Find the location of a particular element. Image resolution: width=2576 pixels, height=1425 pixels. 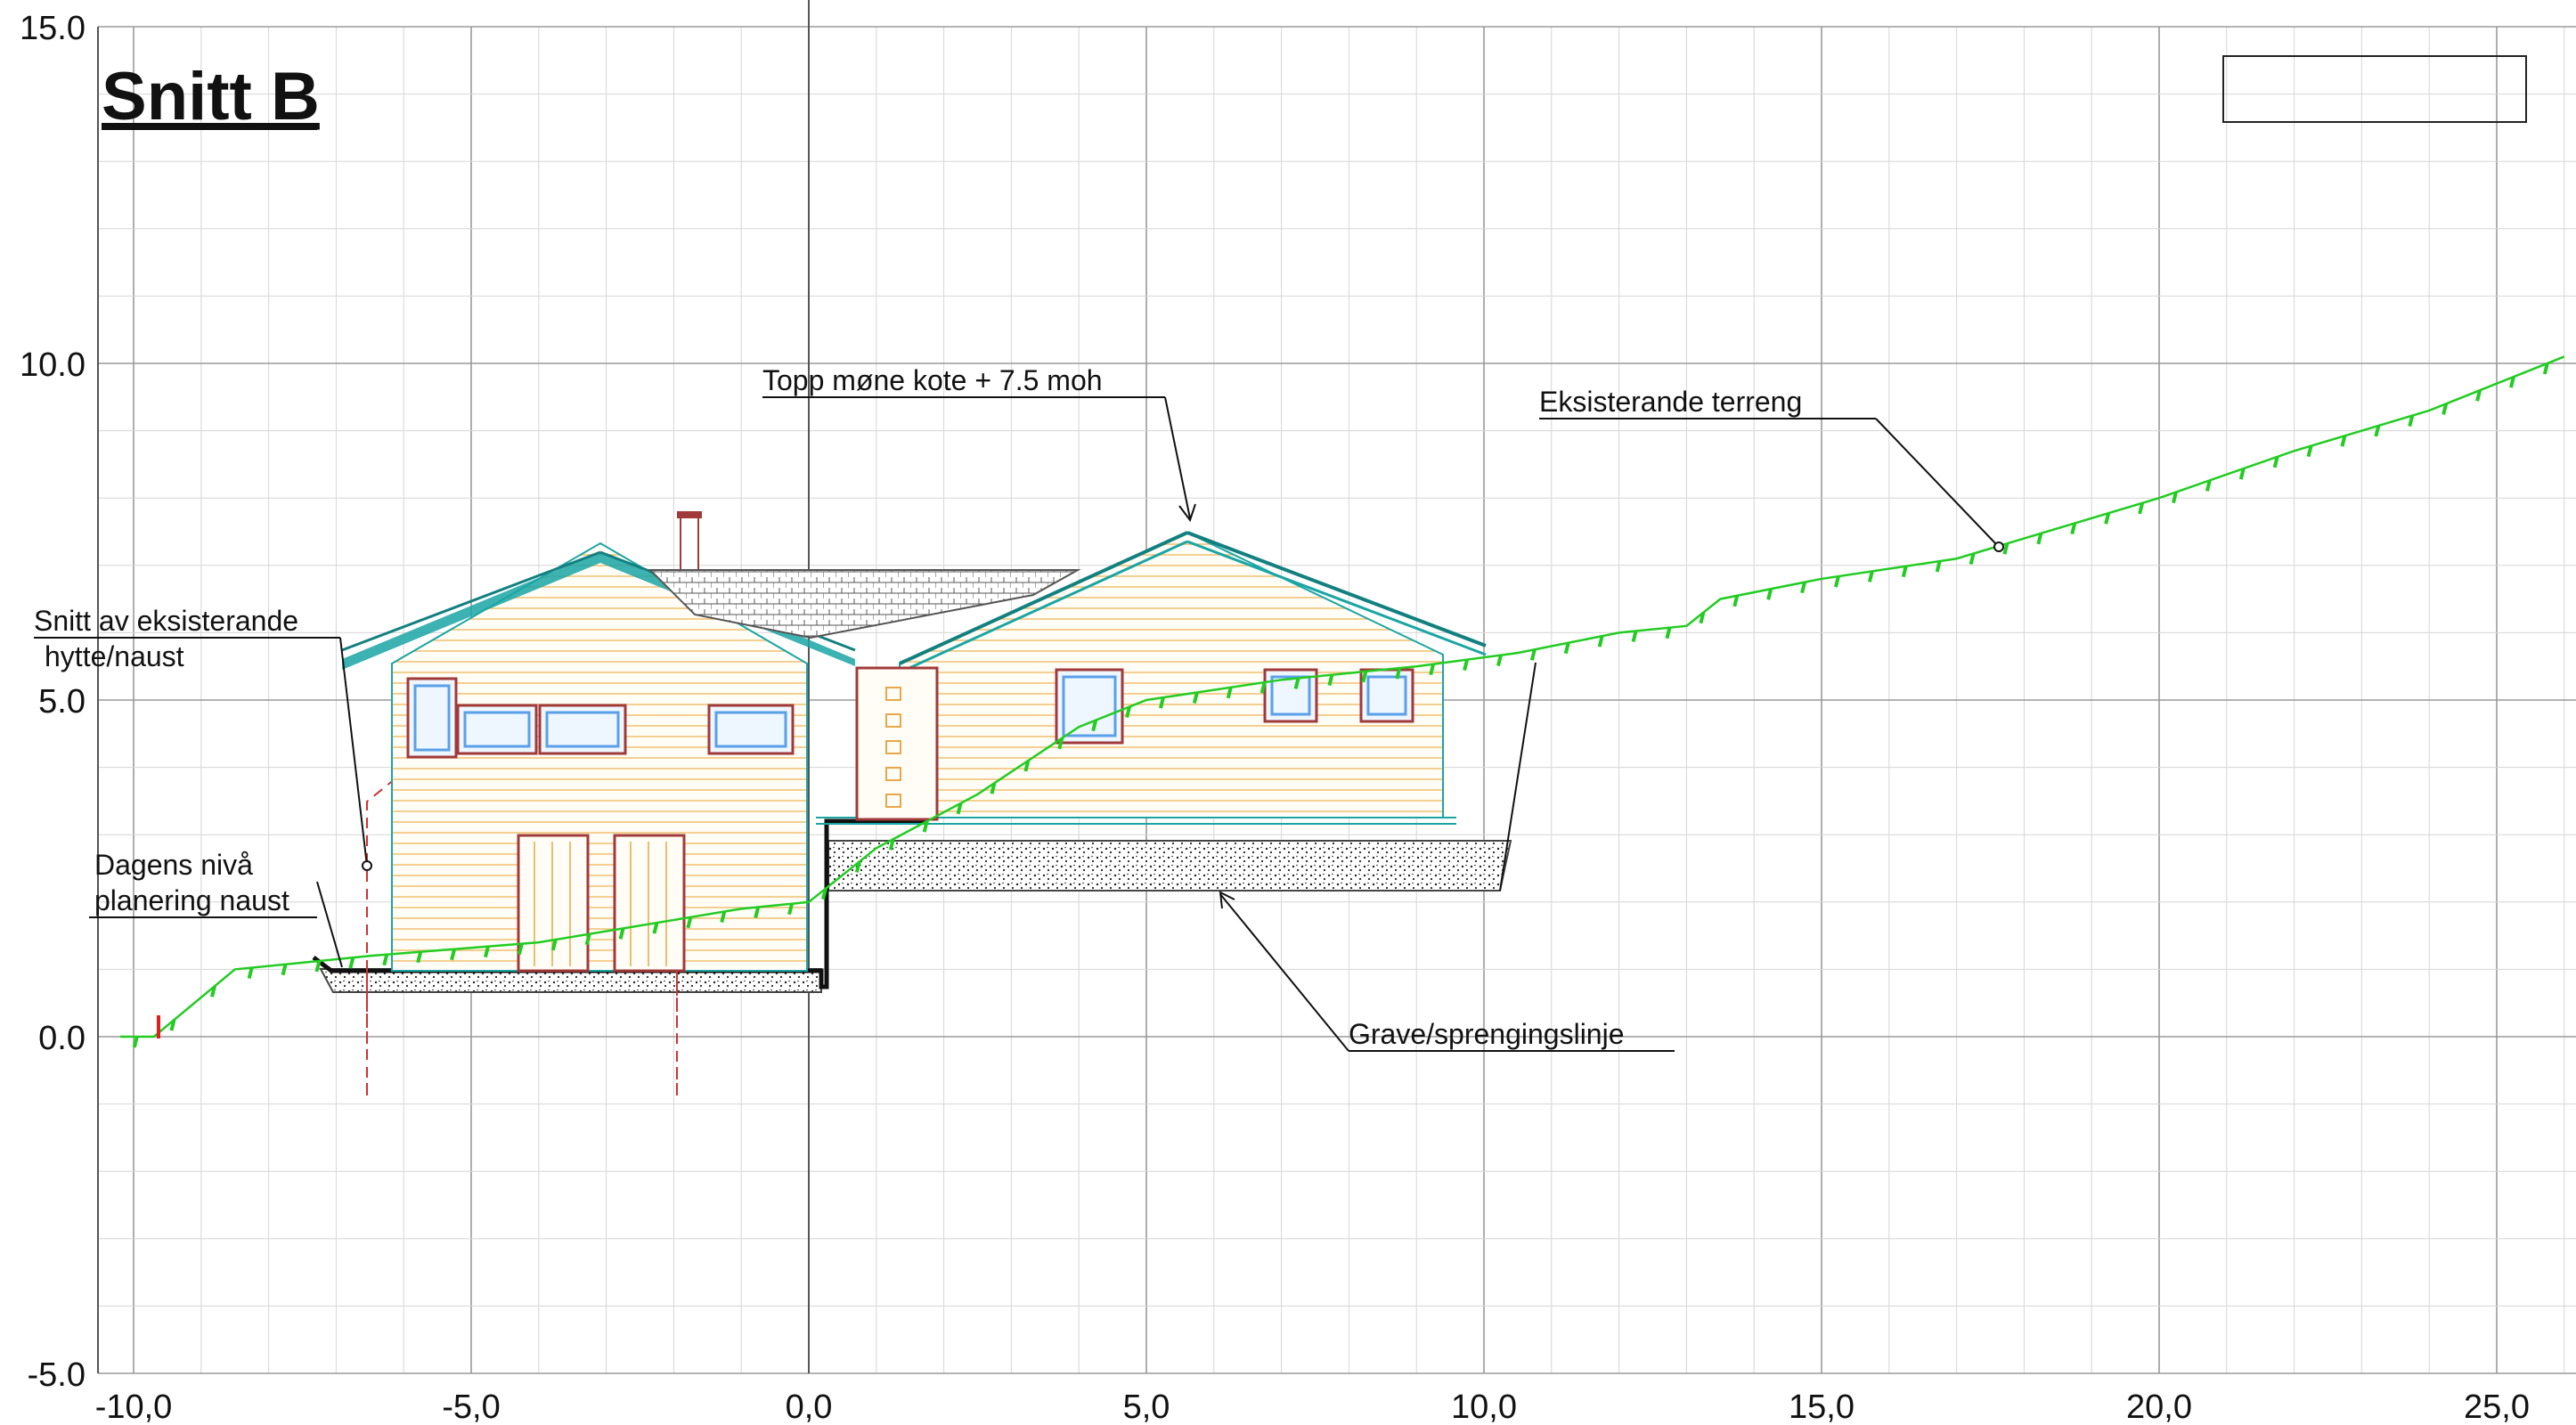

svg-text: Snitt av eksisterande is located at coordinates (166, 621).